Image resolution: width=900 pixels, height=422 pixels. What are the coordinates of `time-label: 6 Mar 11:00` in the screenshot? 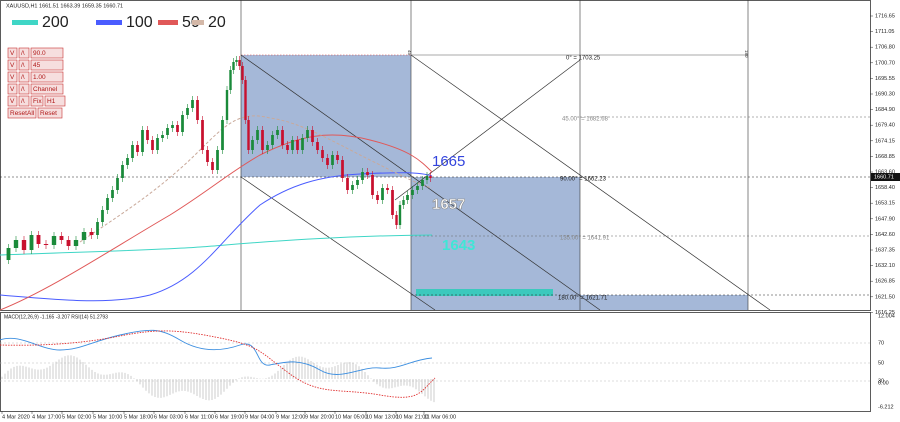 It's located at (199, 417).